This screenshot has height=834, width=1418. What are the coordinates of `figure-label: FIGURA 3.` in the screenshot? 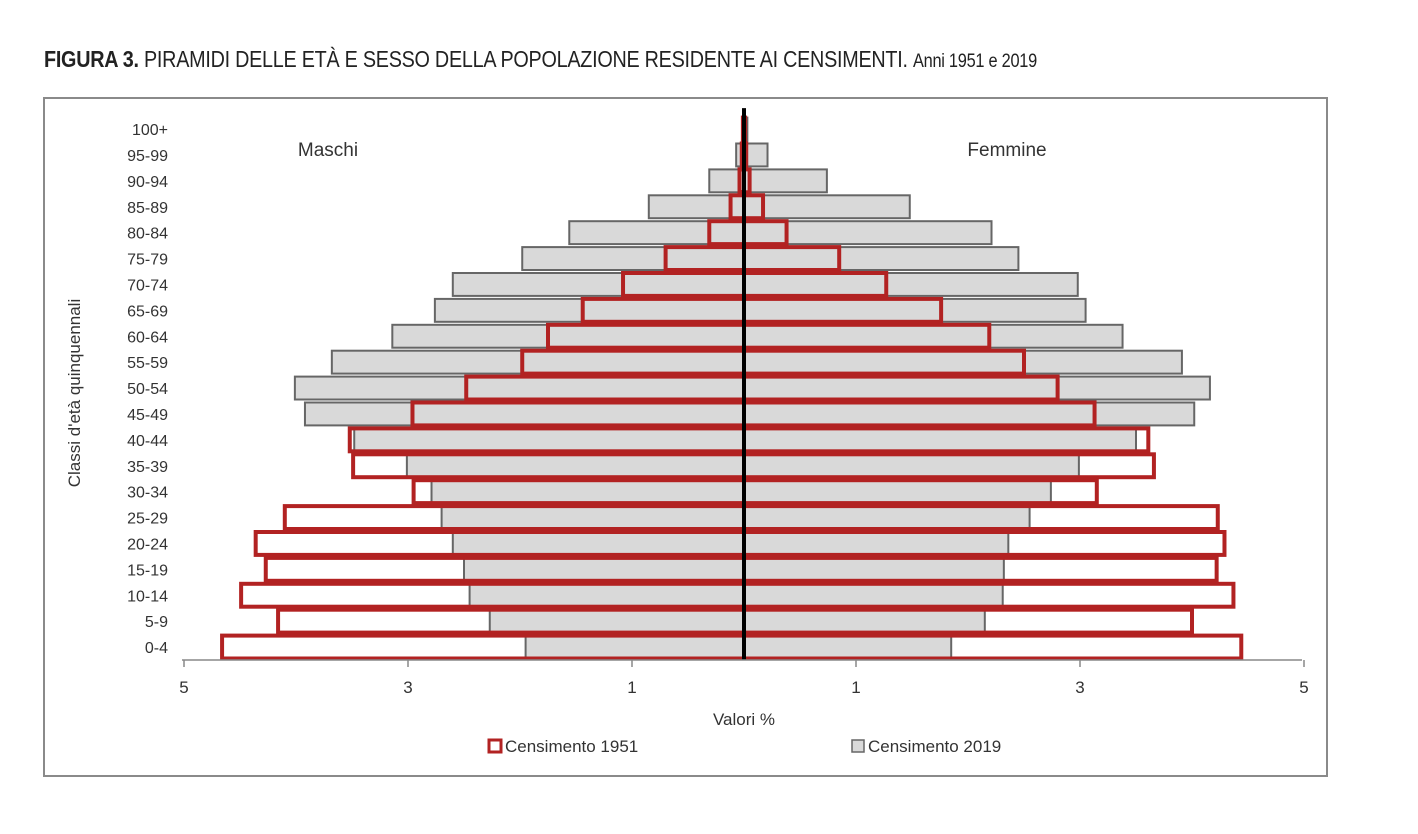 It's located at (91, 59).